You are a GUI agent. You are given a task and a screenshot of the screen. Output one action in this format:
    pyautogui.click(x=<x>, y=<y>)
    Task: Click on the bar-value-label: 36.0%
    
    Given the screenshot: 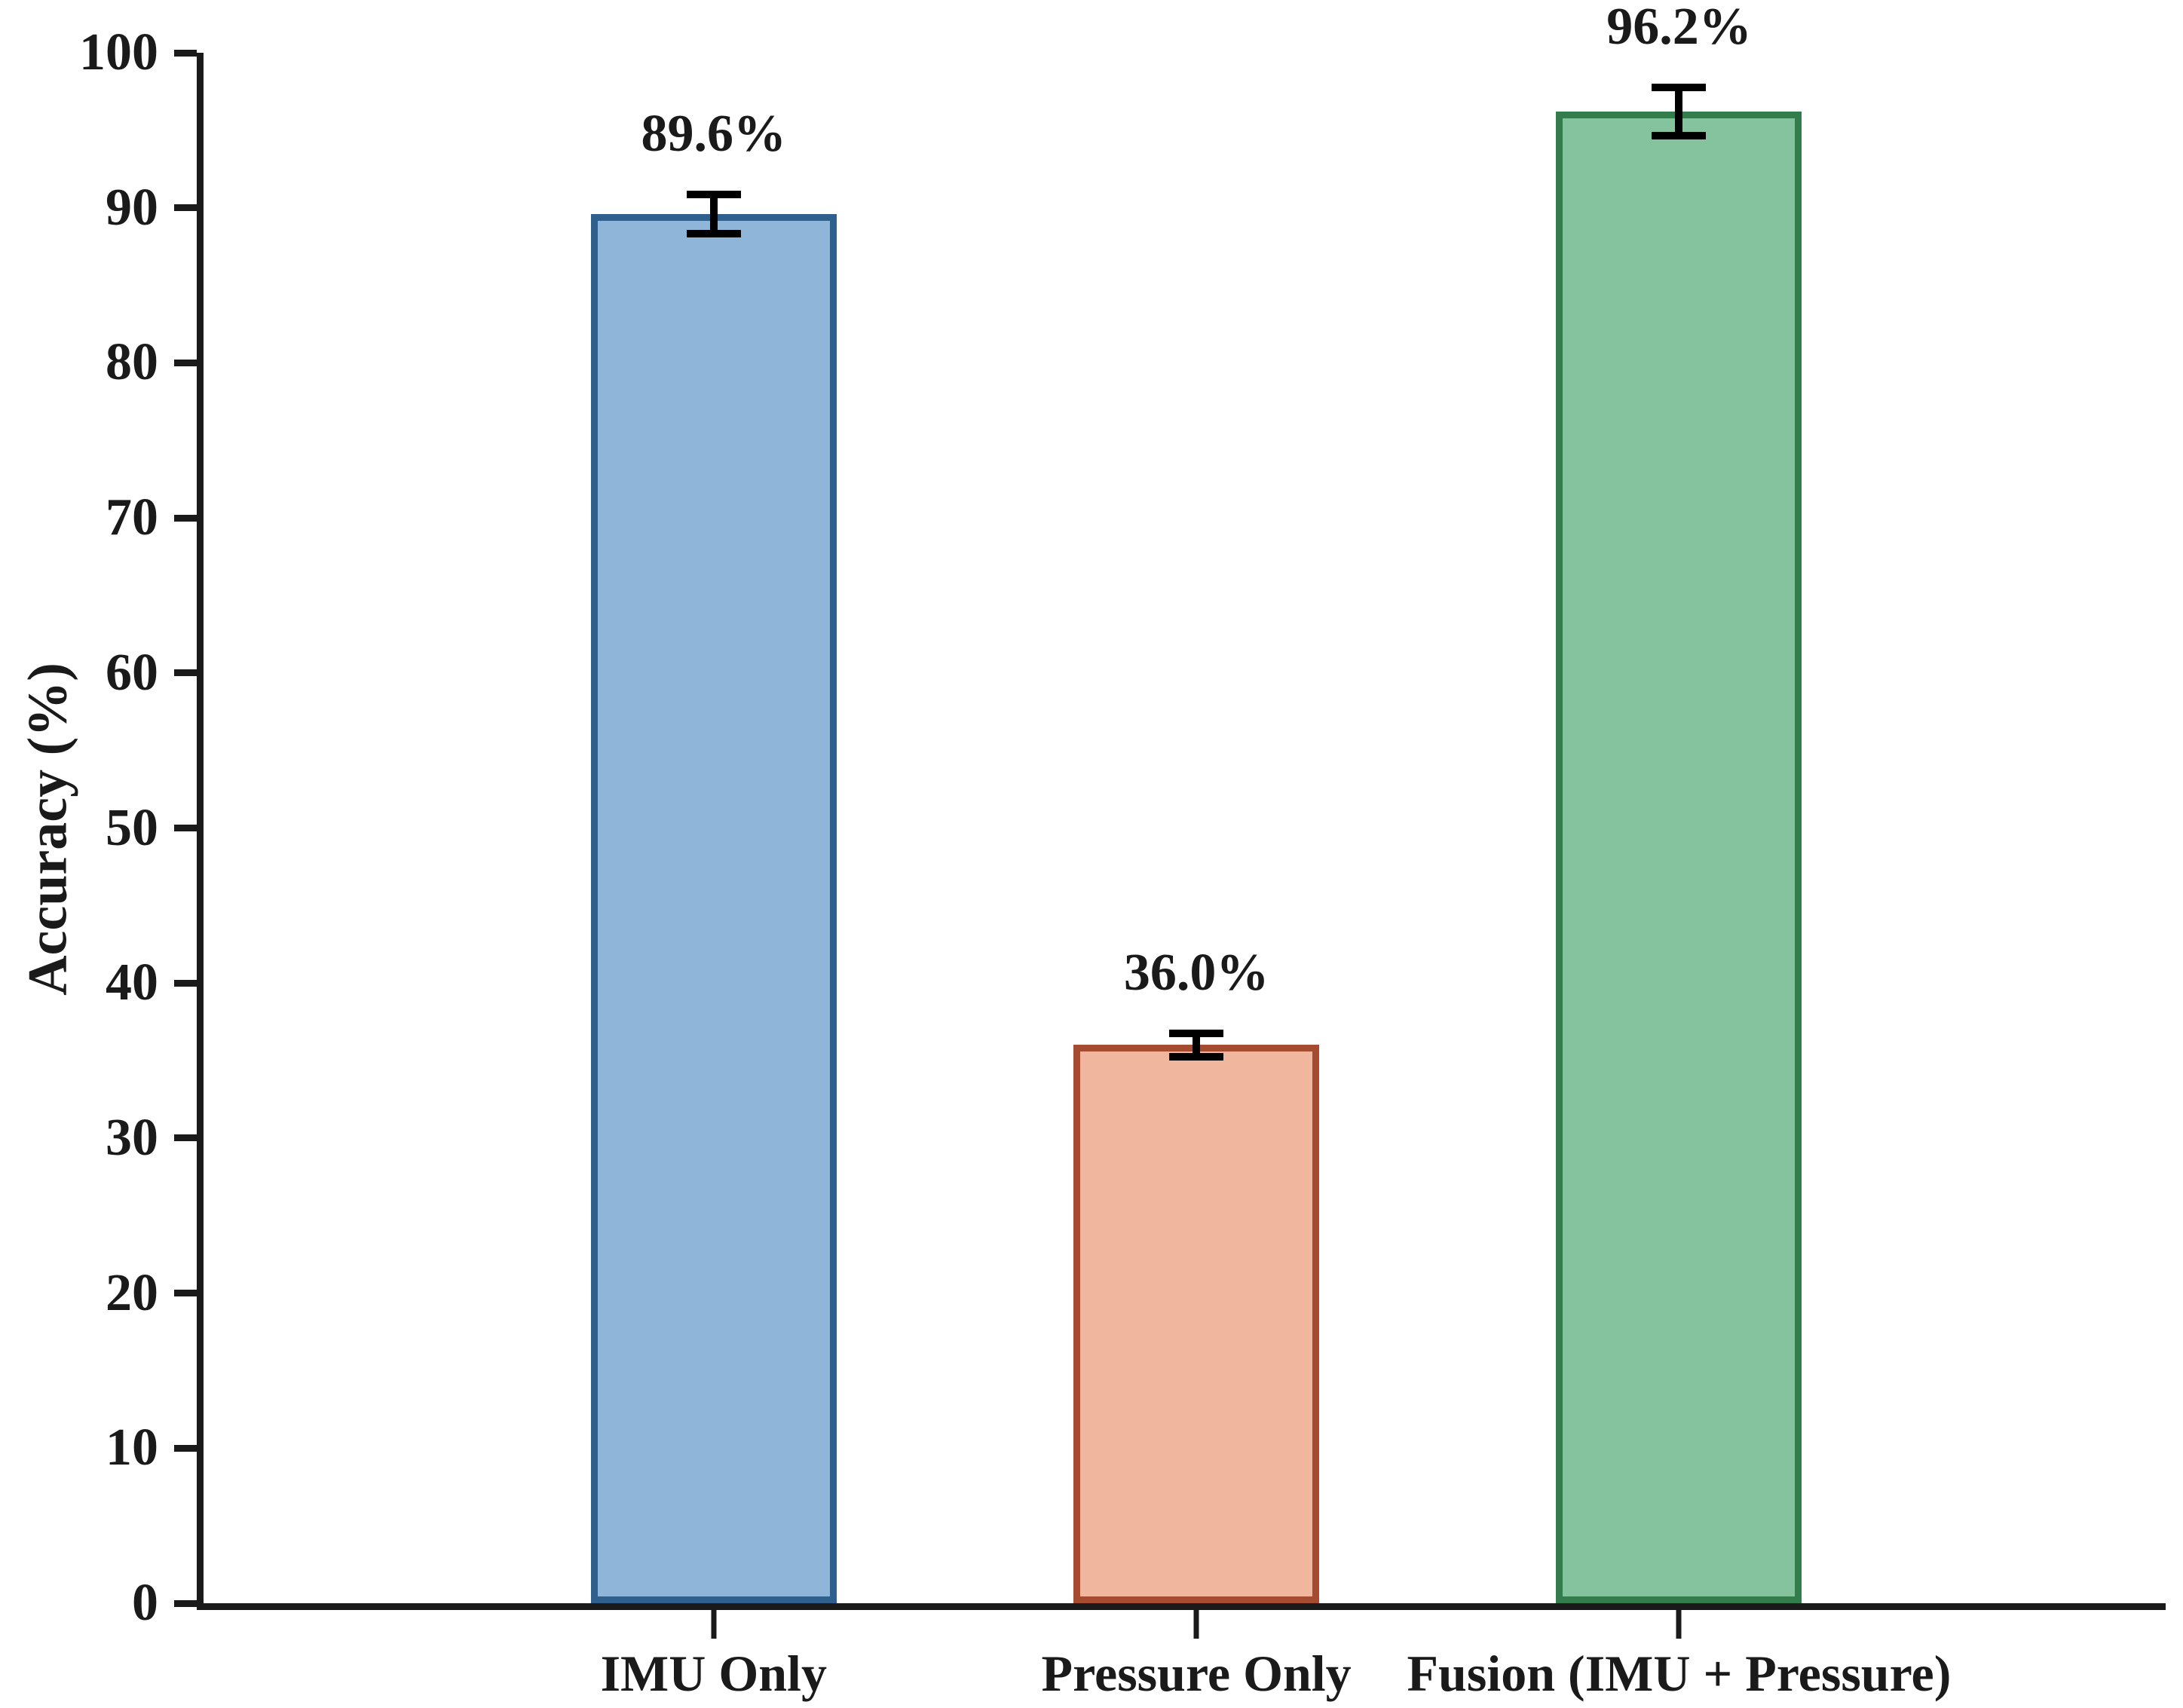 What is the action you would take?
    pyautogui.click(x=1196, y=973)
    